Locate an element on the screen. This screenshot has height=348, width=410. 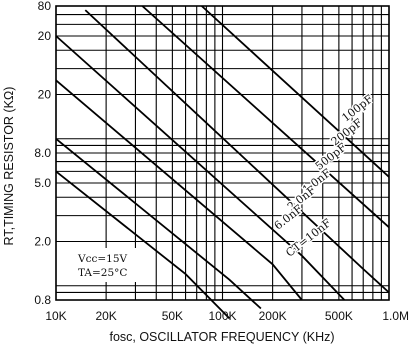
condition-vcc: Vcc=15V is located at coordinates (102, 259).